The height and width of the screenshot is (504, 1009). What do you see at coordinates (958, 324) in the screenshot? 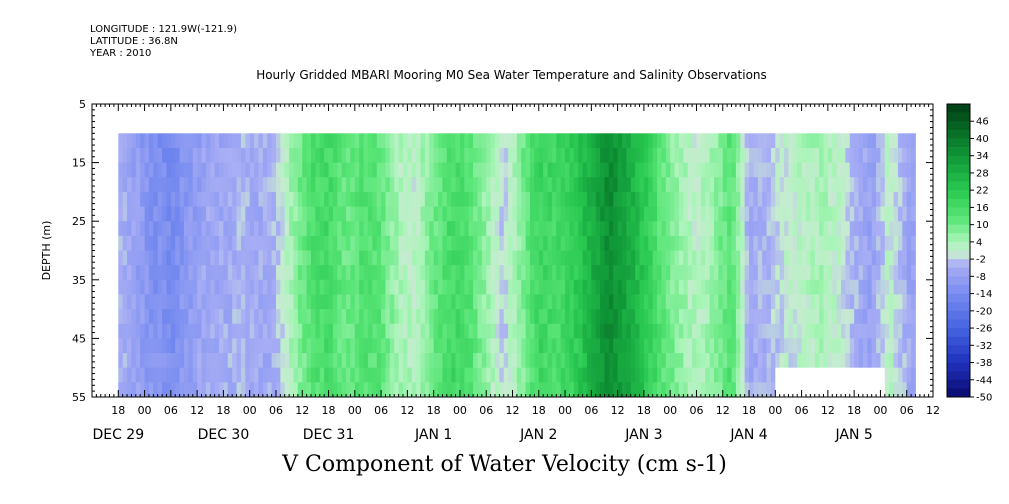
I see `colorbar-swatch` at bounding box center [958, 324].